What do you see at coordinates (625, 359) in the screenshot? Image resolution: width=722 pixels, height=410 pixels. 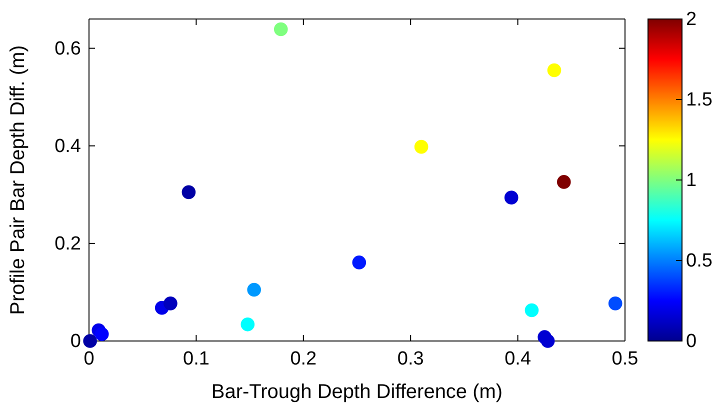 I see `x-tick-label: 0.5` at bounding box center [625, 359].